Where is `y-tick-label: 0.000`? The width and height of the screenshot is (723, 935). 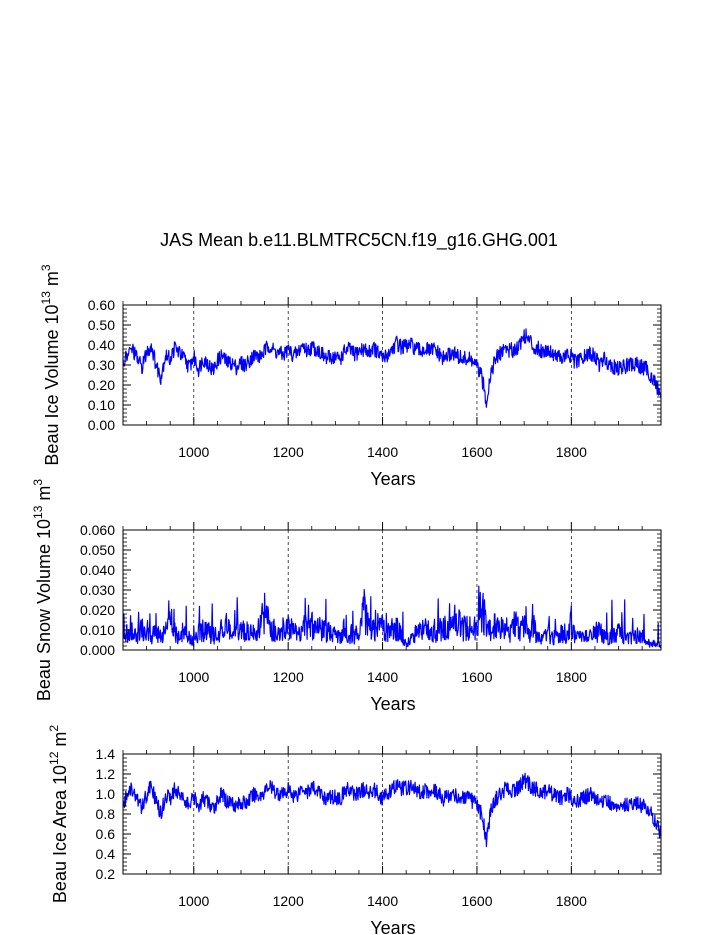 y-tick-label: 0.000 is located at coordinates (97, 650).